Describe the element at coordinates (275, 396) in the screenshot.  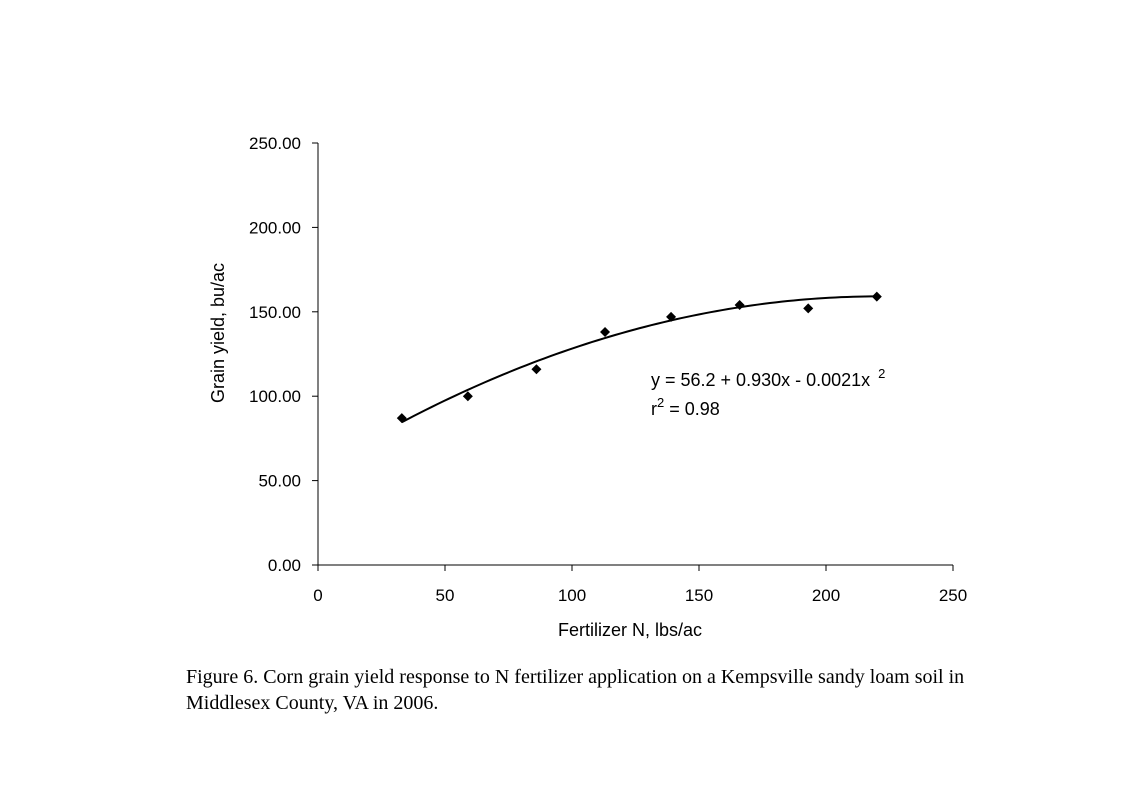
I see `y-tick-label: 100.00` at that location.